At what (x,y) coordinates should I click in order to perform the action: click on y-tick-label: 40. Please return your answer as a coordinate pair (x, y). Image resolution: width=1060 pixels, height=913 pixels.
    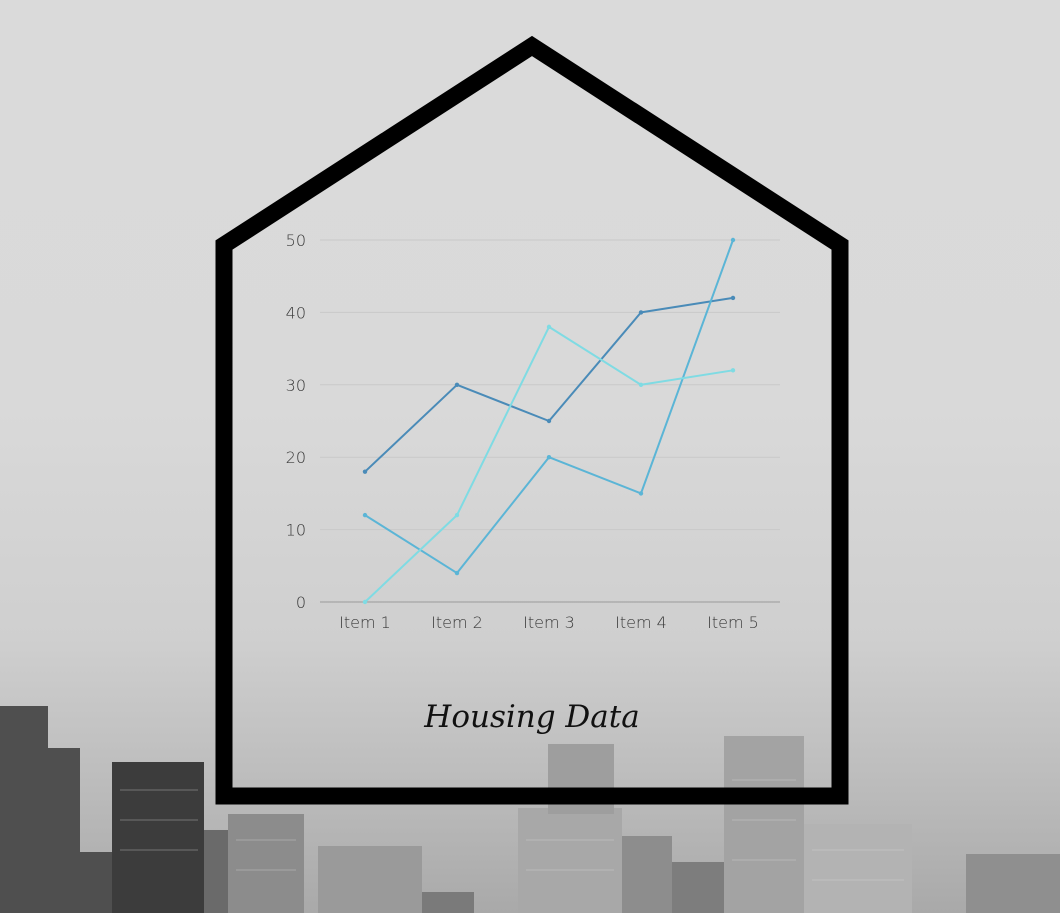
    Looking at the image, I should click on (296, 312).